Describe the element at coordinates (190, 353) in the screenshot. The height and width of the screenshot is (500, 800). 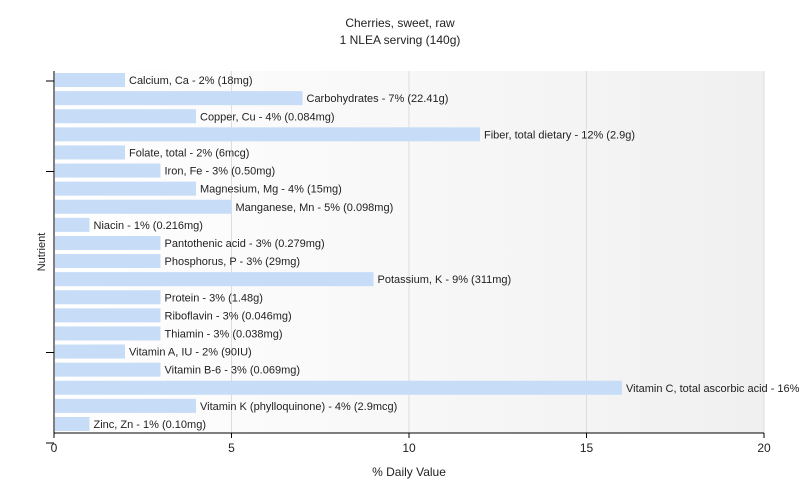
I see `bar-data-label: Vitamin A, IU - 2% (90IU)` at that location.